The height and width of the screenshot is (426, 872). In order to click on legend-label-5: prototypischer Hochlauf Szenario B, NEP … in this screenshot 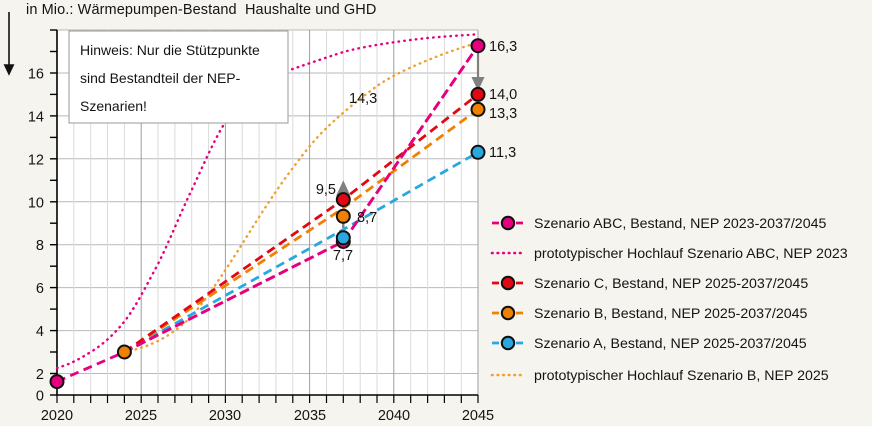, I will do `click(681, 376)`.